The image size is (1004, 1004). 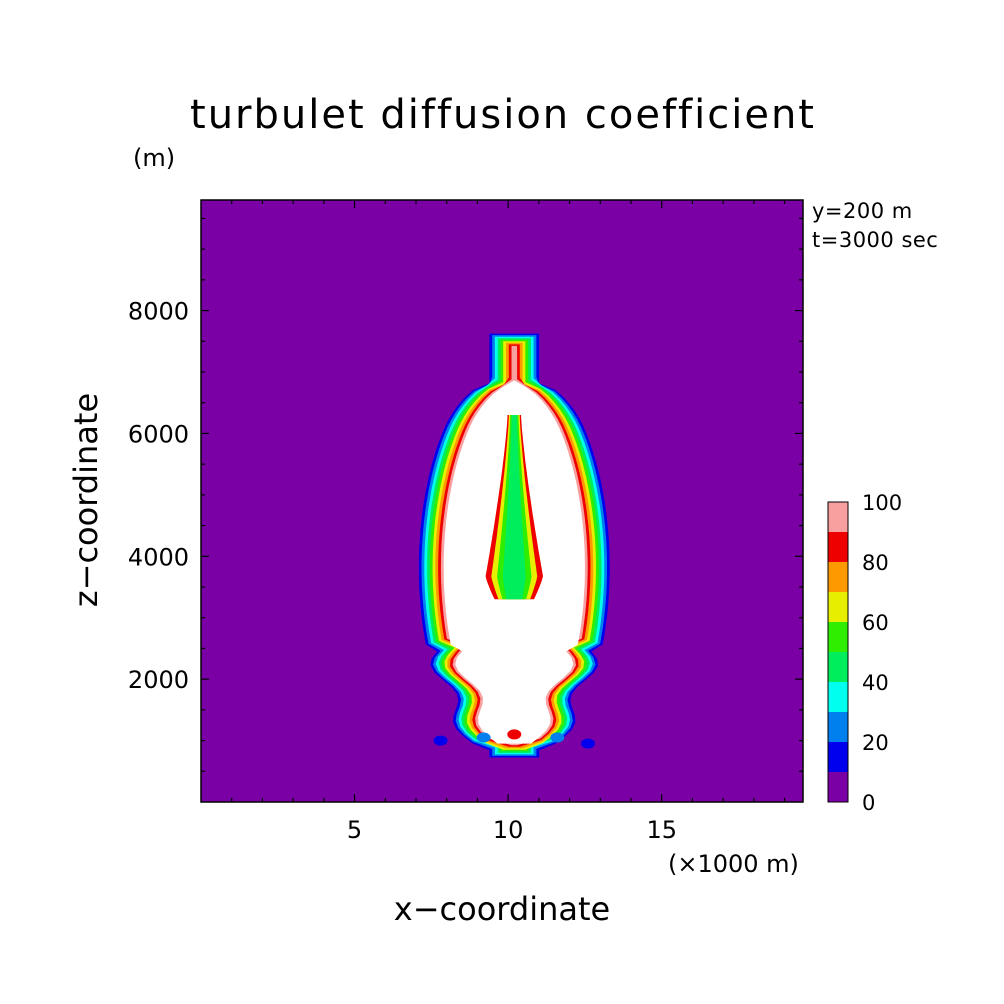 I want to click on plume-contours, so click(x=514, y=545).